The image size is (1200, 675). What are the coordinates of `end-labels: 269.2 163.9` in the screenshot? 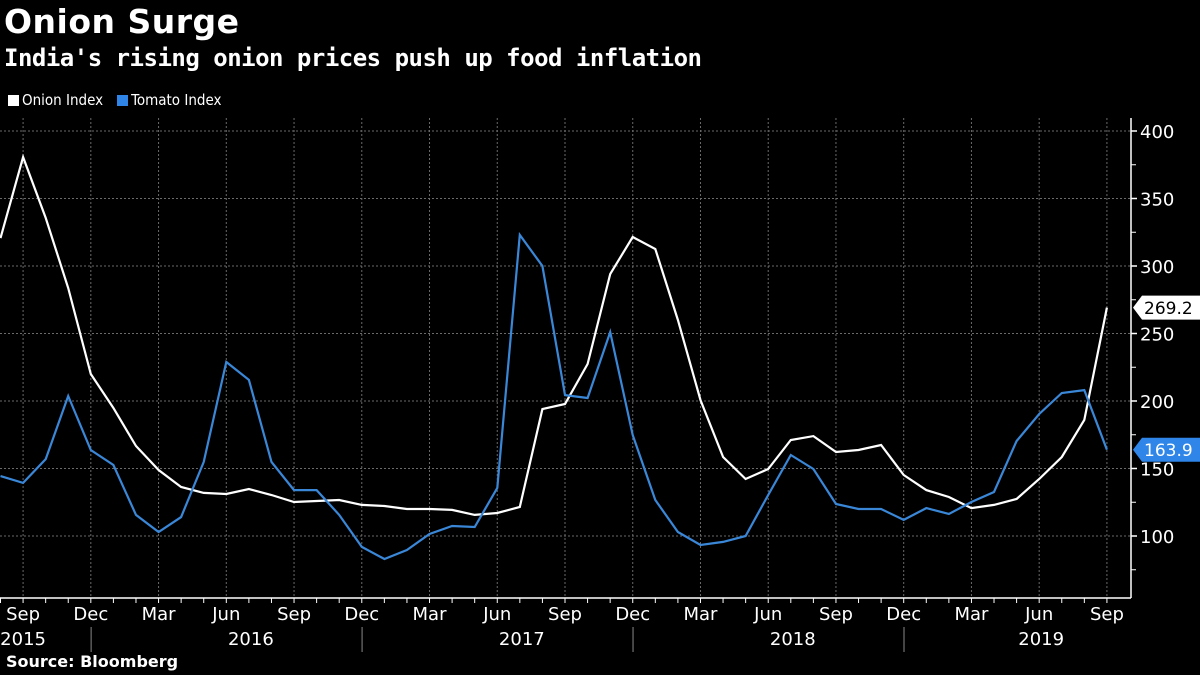 It's located at (1166, 378).